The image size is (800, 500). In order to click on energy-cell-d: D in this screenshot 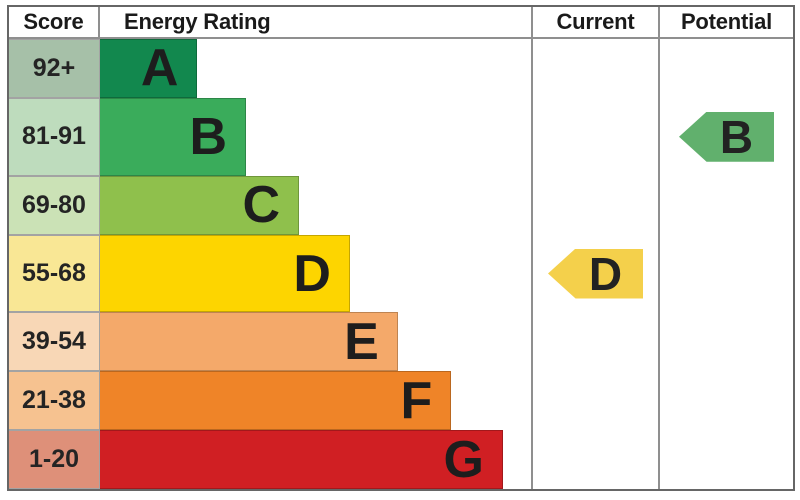, I will do `click(316, 273)`.